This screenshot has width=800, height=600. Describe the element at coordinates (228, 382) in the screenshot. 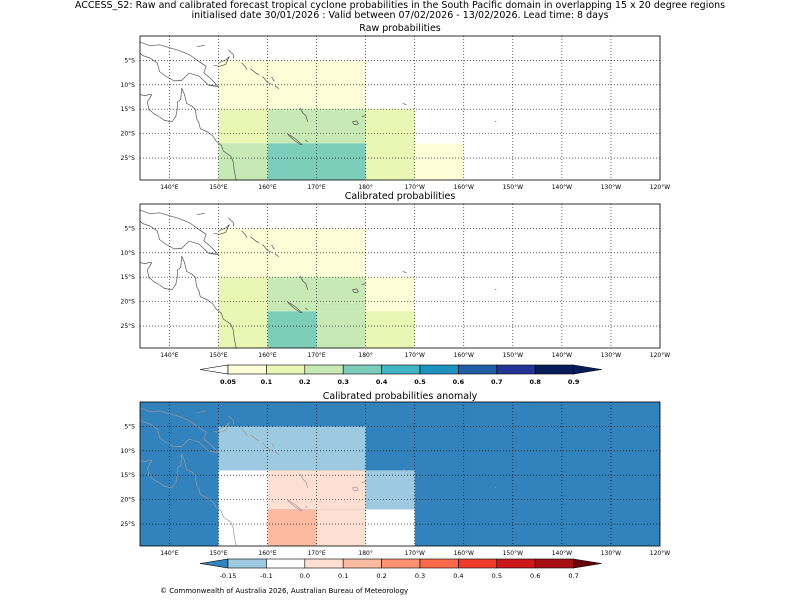

I see `colorbar-label: 0.05` at that location.